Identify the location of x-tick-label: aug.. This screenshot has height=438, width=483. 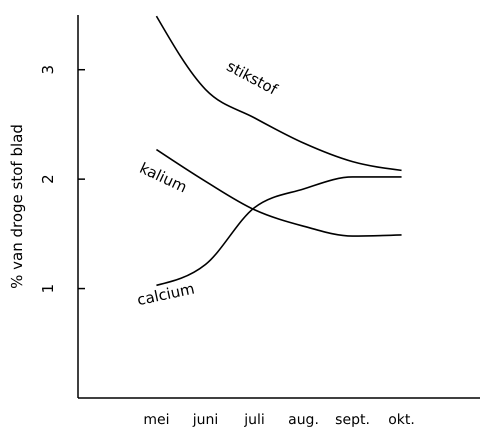
(303, 420).